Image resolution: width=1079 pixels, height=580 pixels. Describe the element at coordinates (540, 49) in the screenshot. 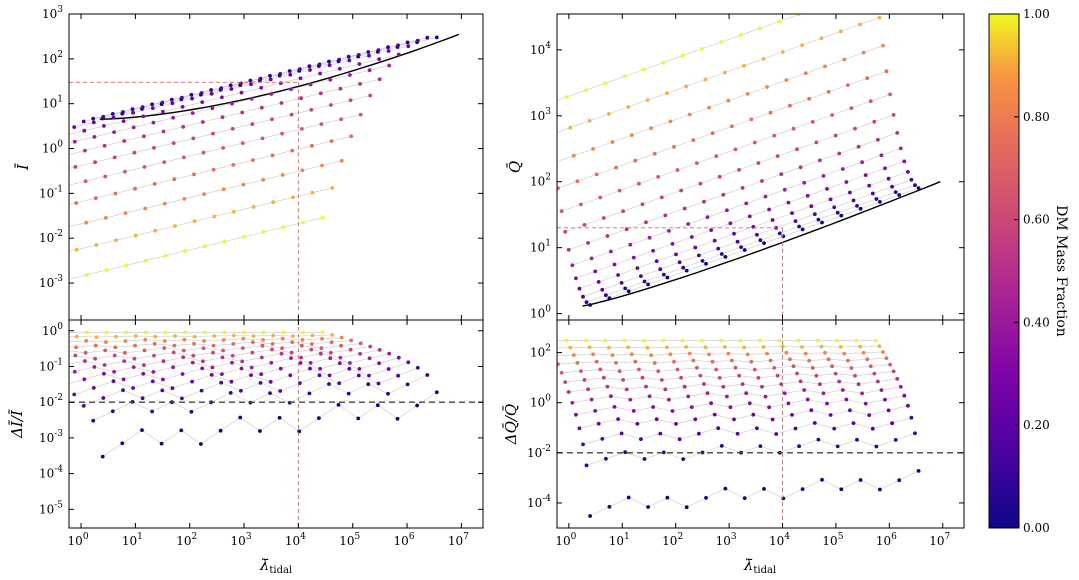

I see `ytick-label: 10⁴` at that location.